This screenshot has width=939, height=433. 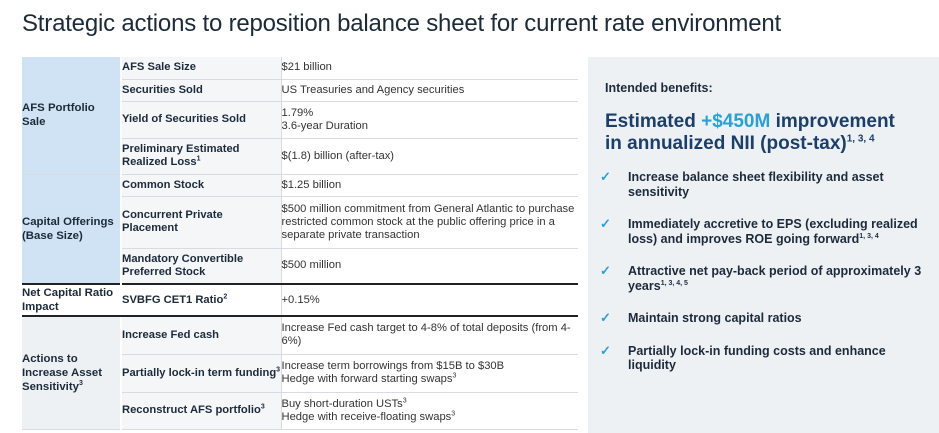 I want to click on row-label: Preliminary Estimated Realized Loss1, so click(x=201, y=156).